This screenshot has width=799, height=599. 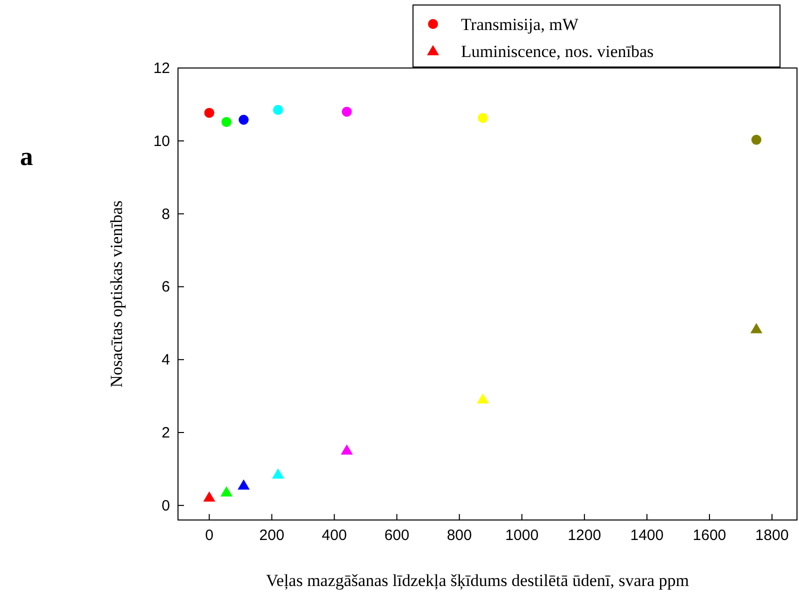 I want to click on y-tick-label: 10, so click(x=161, y=141).